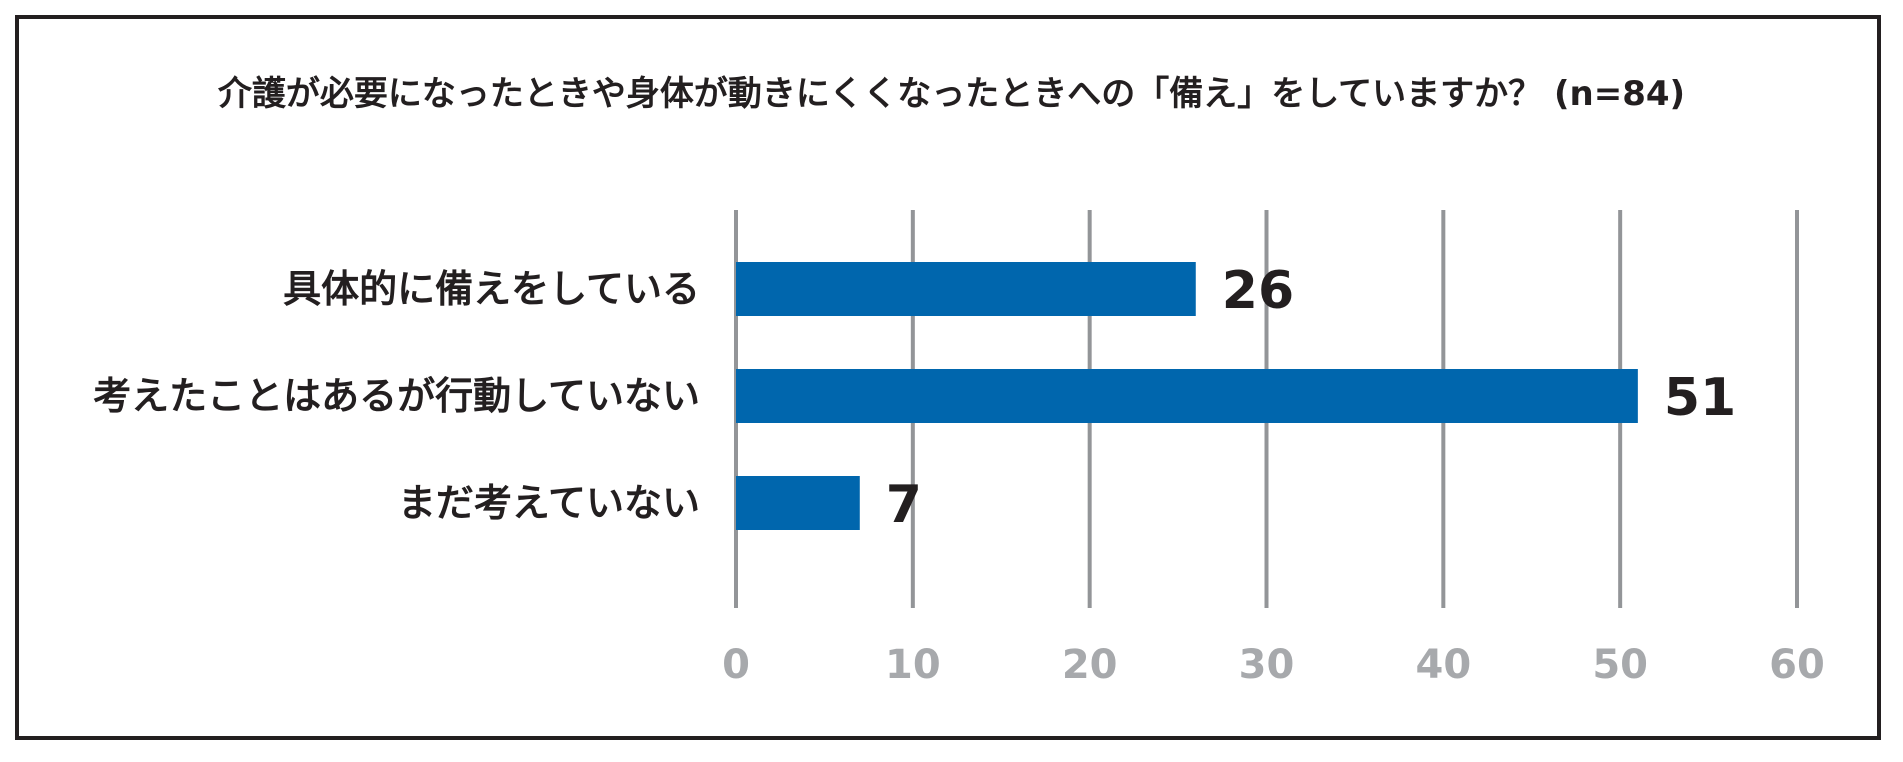 The image size is (1903, 762). Describe the element at coordinates (1443, 665) in the screenshot. I see `x-tick-label: 40` at that location.